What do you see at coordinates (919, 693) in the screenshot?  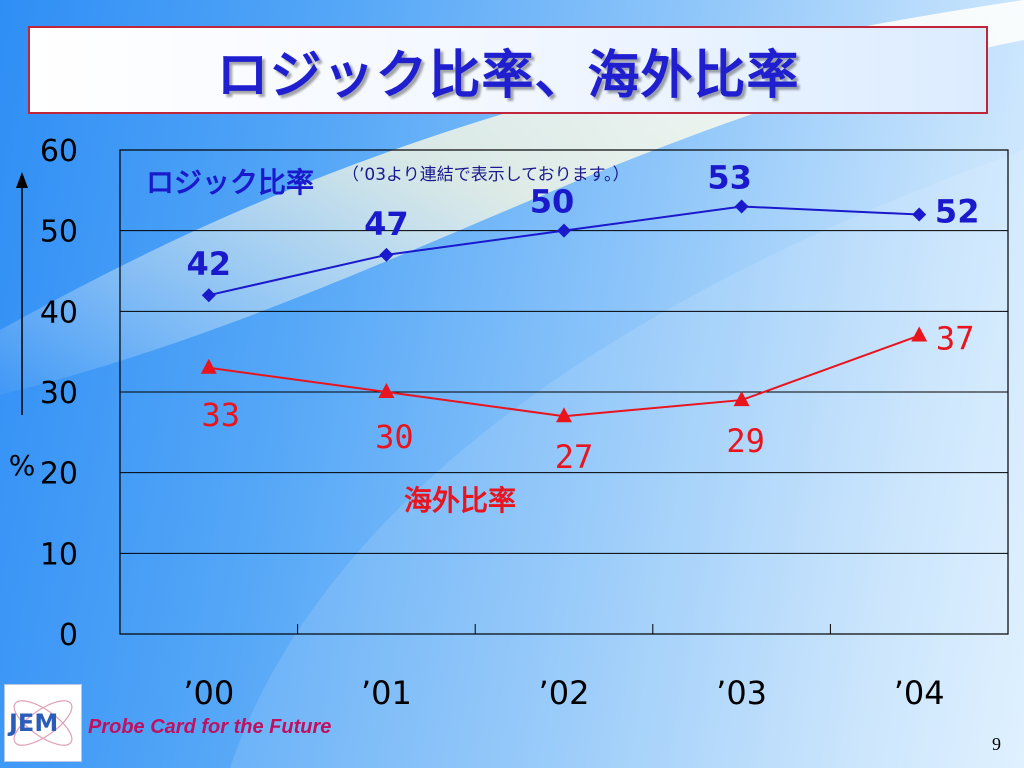 I see `x-tick-label: ’04` at bounding box center [919, 693].